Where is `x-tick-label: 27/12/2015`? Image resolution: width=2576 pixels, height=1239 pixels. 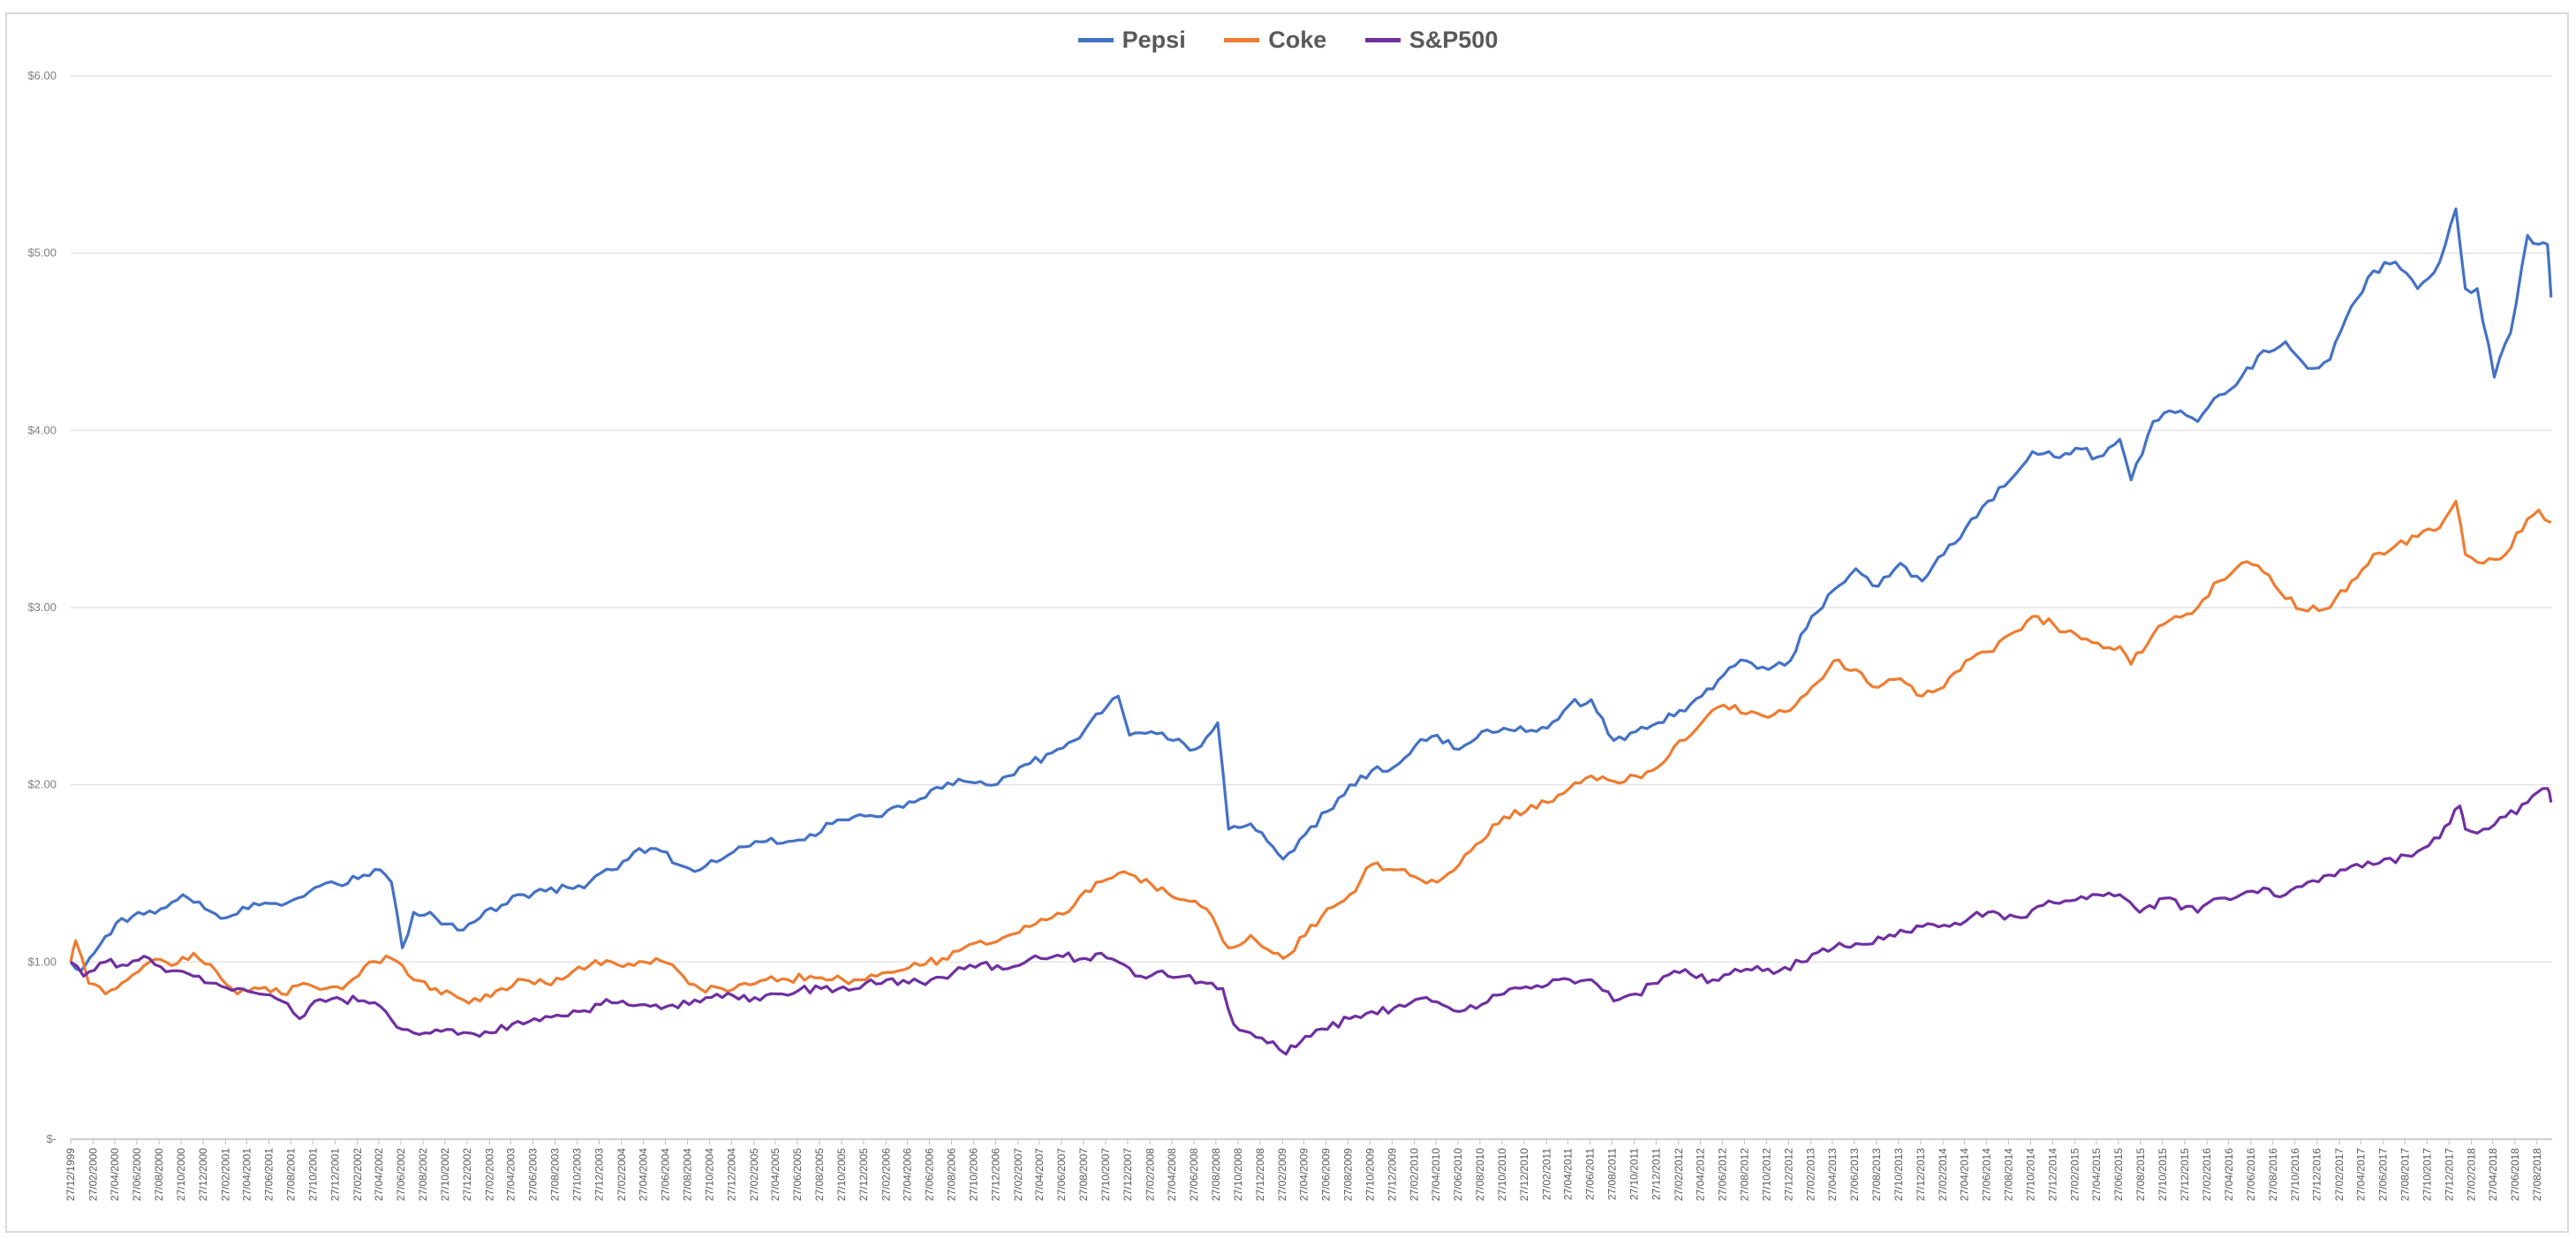
x-tick-label: 27/12/2015 is located at coordinates (2185, 1174).